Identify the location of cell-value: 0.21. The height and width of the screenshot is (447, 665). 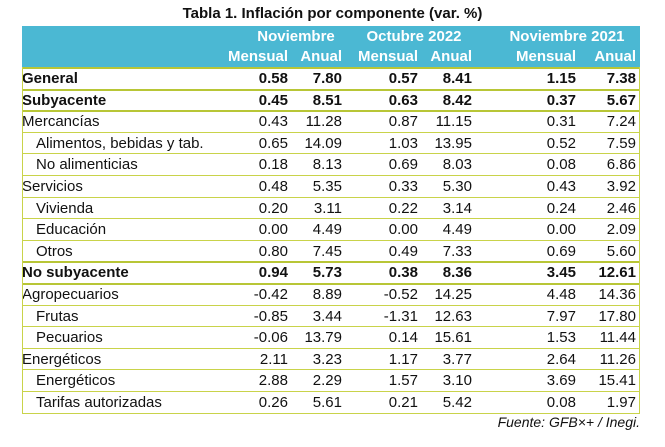
(403, 402).